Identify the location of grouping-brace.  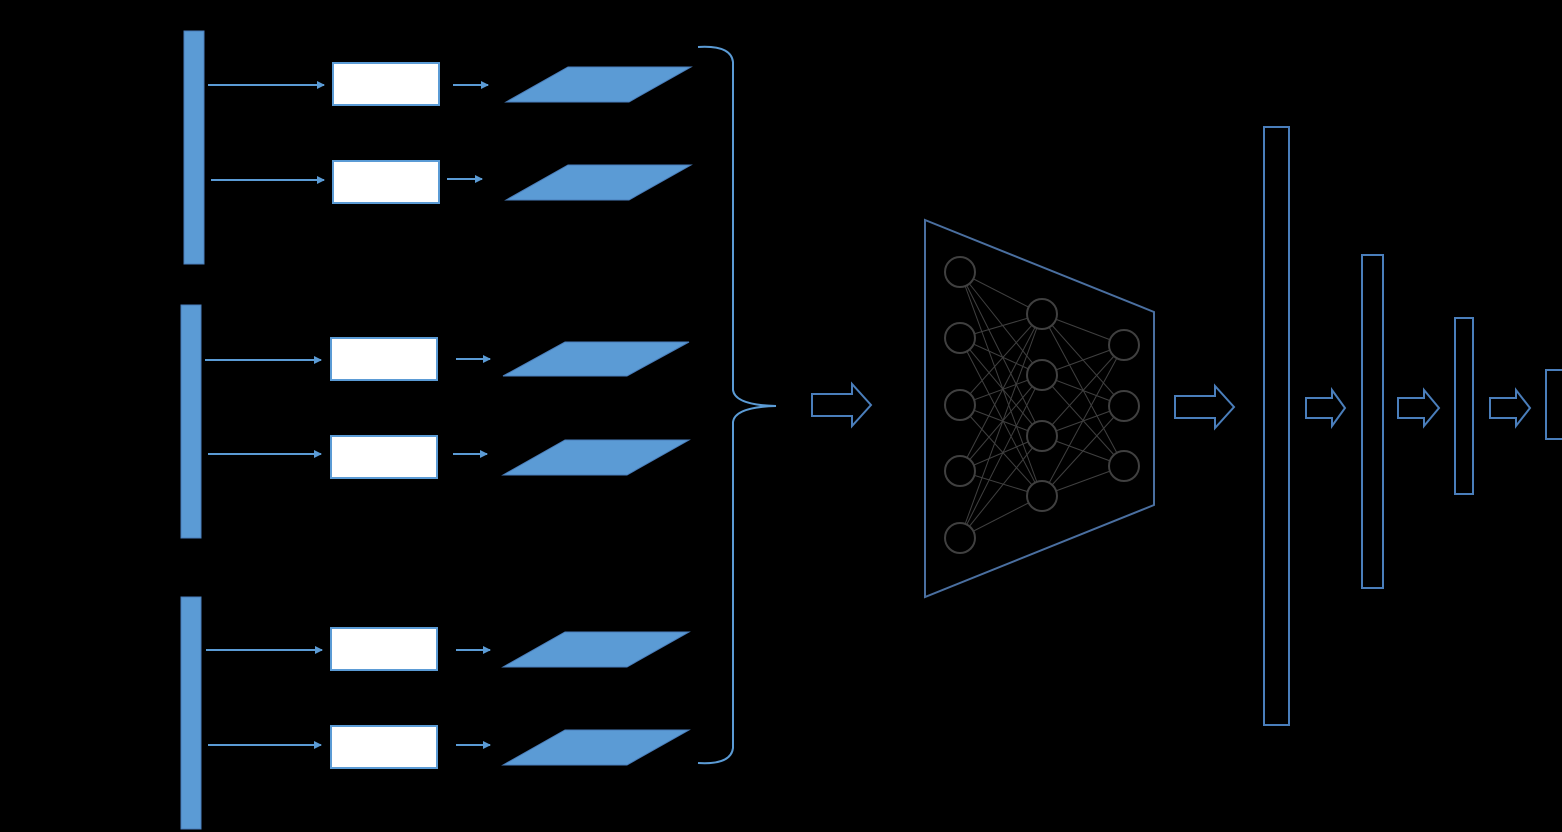
(737, 405).